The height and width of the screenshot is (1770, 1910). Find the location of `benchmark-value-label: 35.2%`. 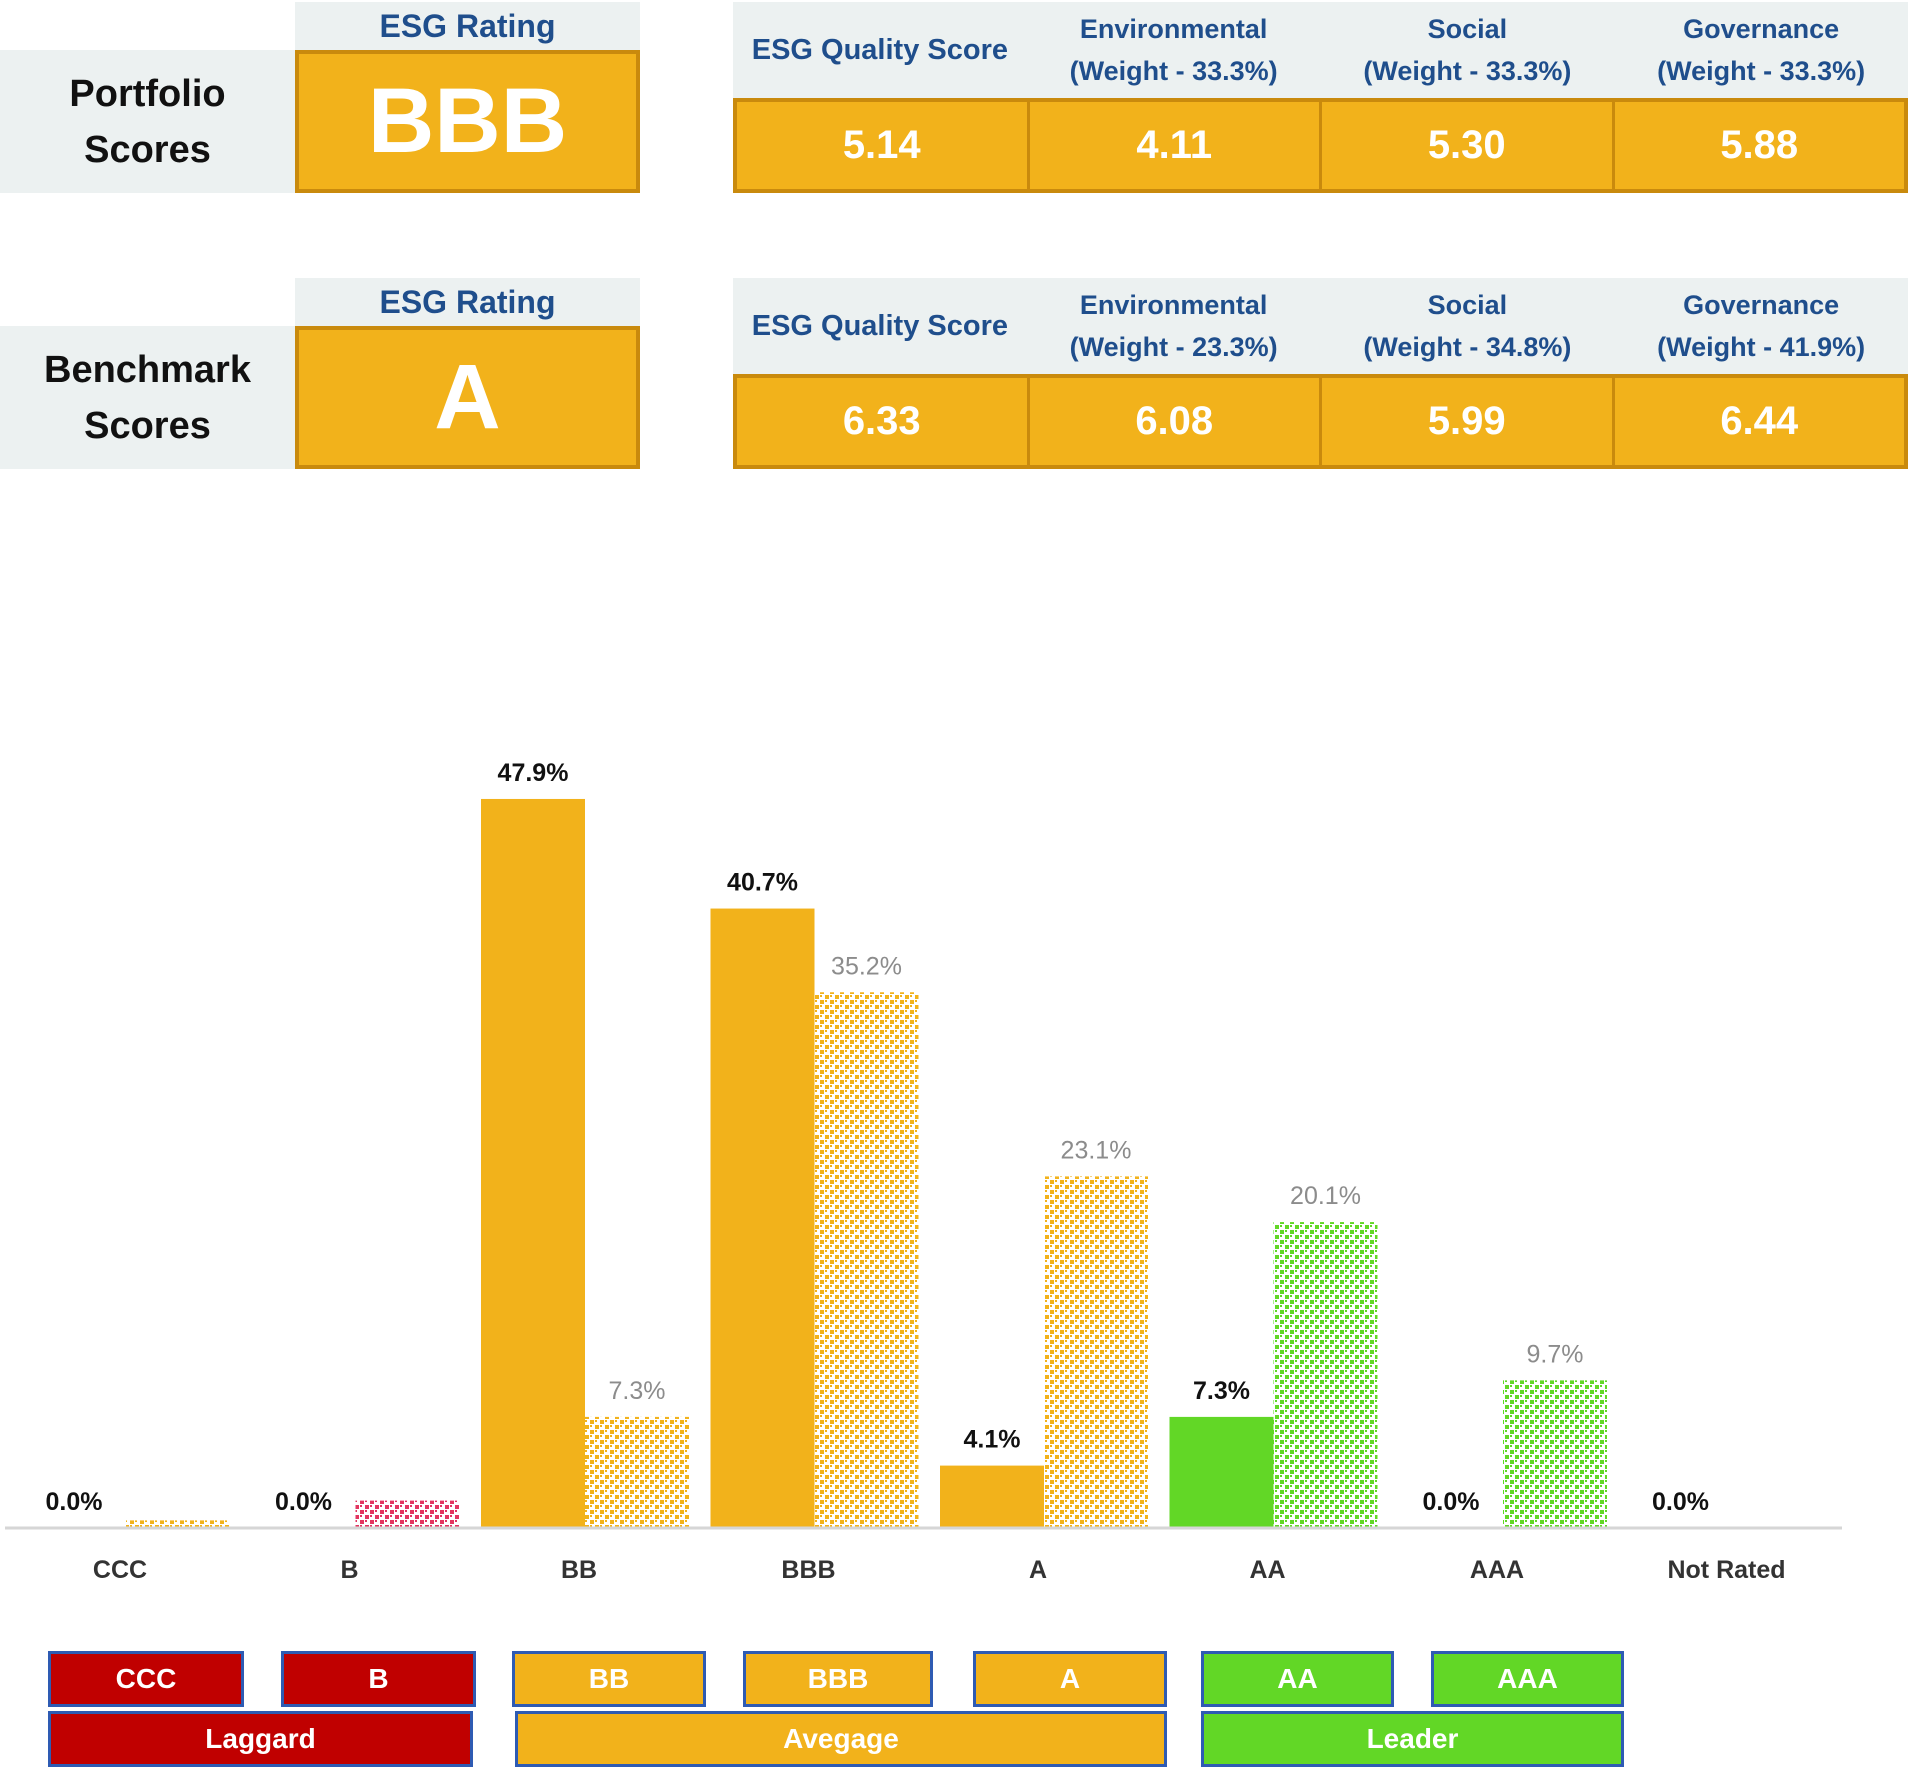

benchmark-value-label: 35.2% is located at coordinates (866, 966).